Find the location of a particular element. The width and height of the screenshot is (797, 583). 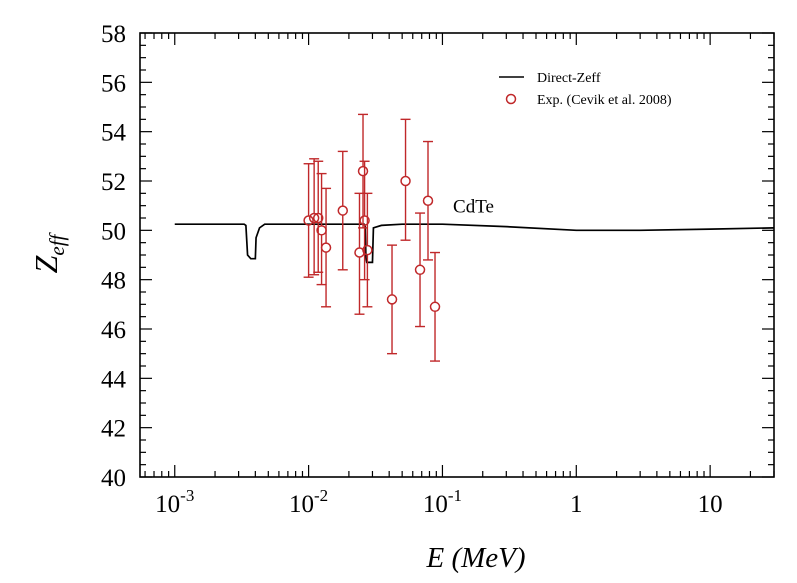

y-tick-label: 40 is located at coordinates (113, 478).